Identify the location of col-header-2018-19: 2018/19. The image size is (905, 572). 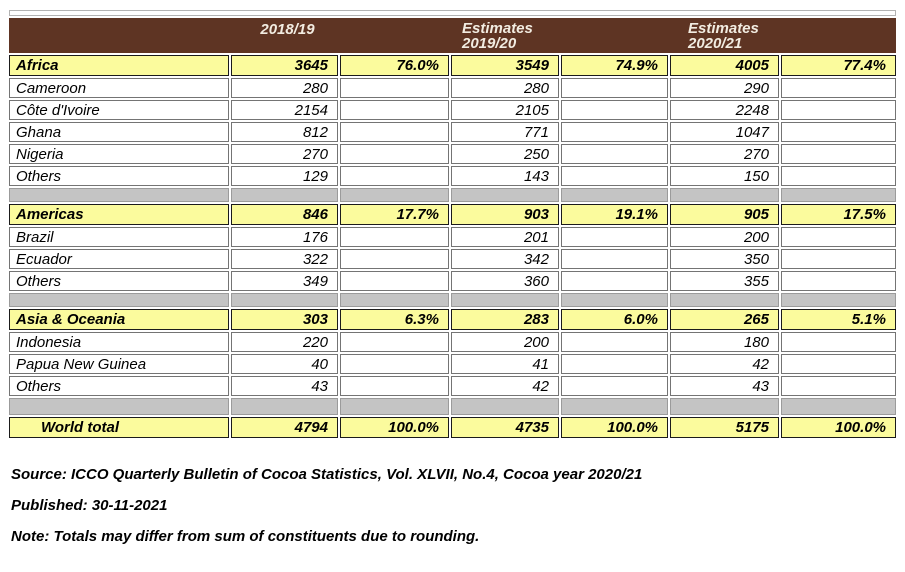
(287, 29).